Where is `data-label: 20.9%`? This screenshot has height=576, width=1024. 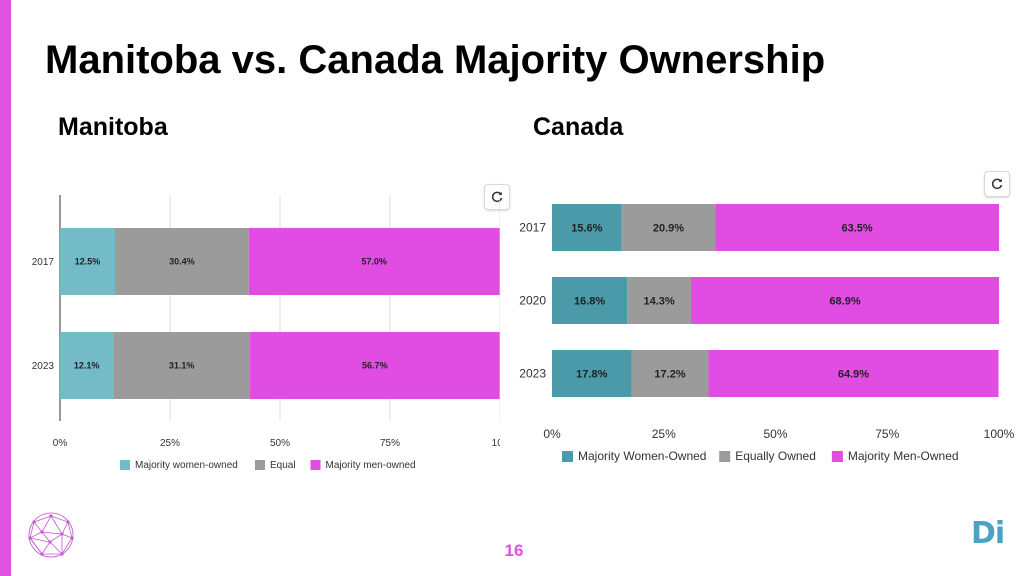 data-label: 20.9% is located at coordinates (668, 228).